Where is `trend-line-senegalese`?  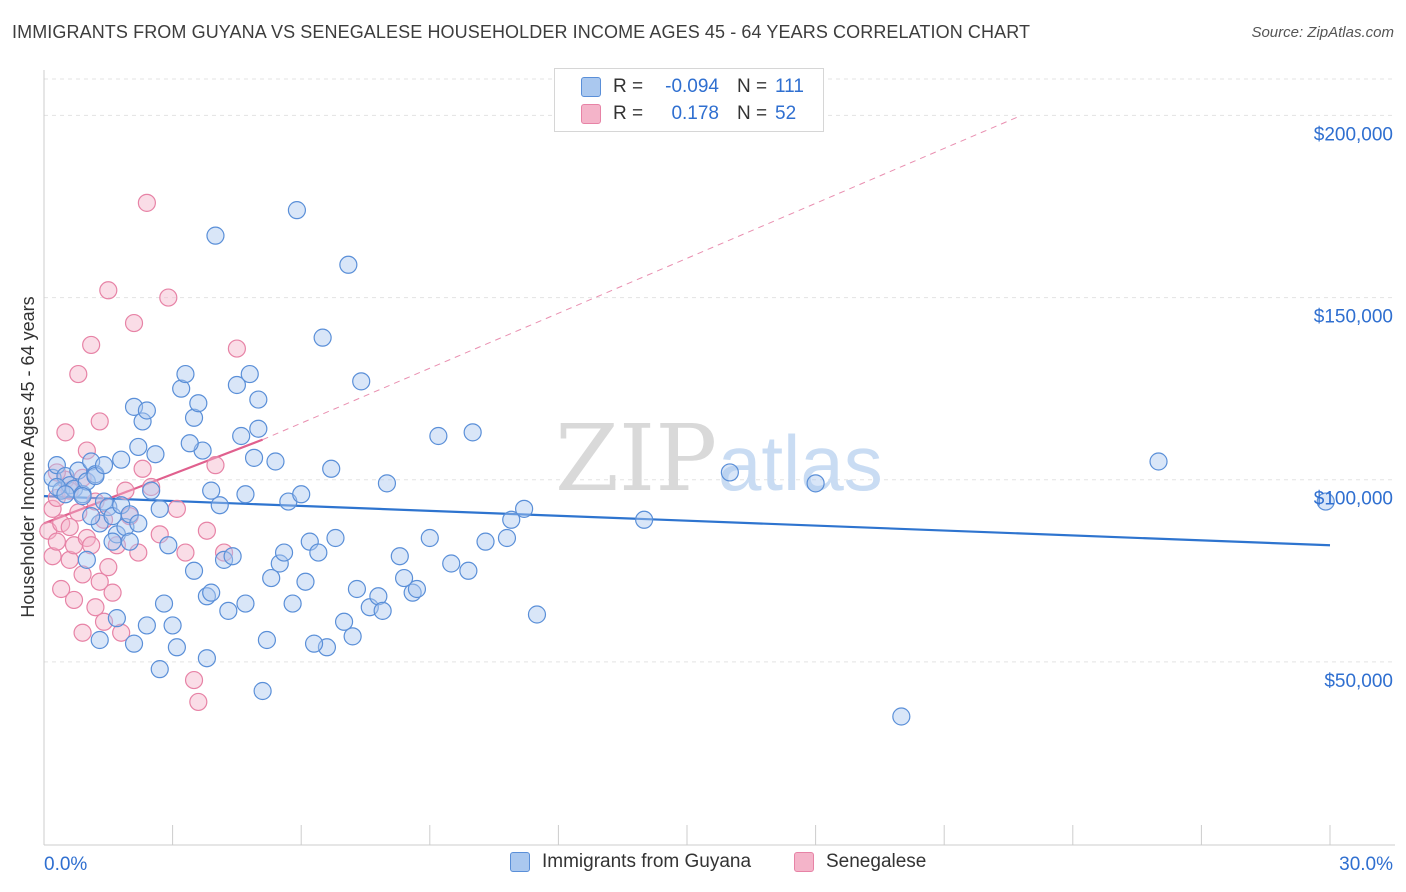 trend-line-senegalese is located at coordinates (153, 481).